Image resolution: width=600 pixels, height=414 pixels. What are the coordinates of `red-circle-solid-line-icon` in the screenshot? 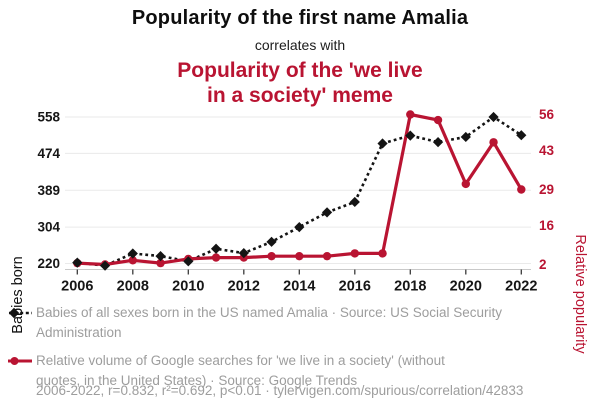 It's located at (20, 361).